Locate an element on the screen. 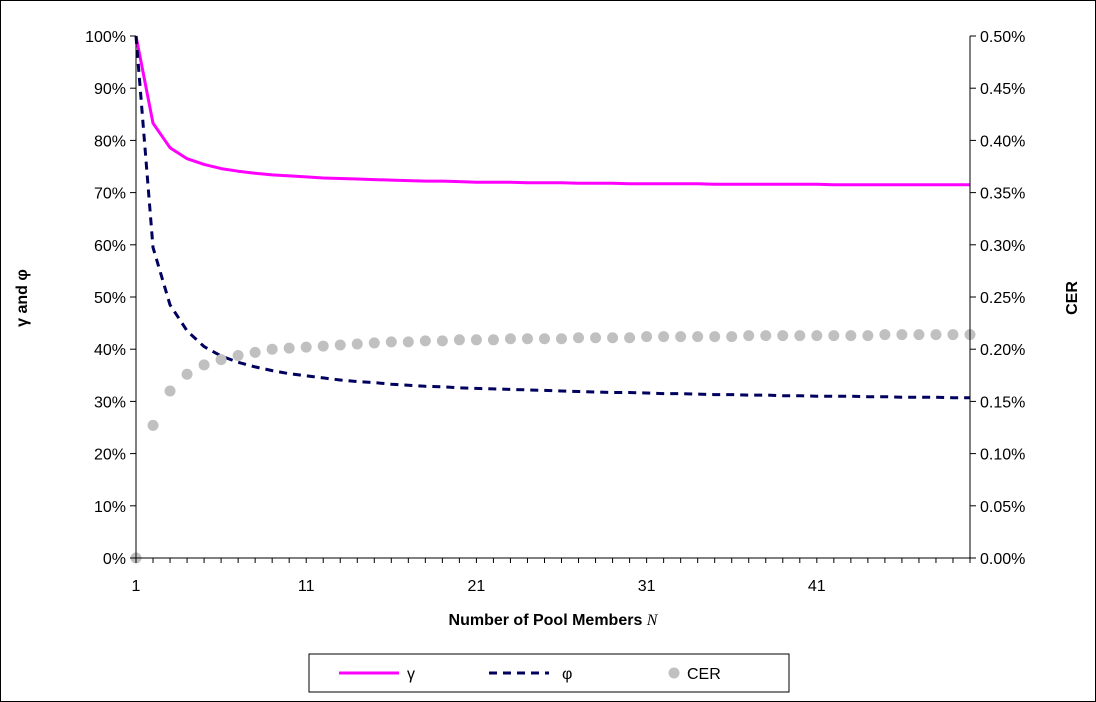 This screenshot has height=702, width=1096. x-tick-label: 1 is located at coordinates (136, 586).